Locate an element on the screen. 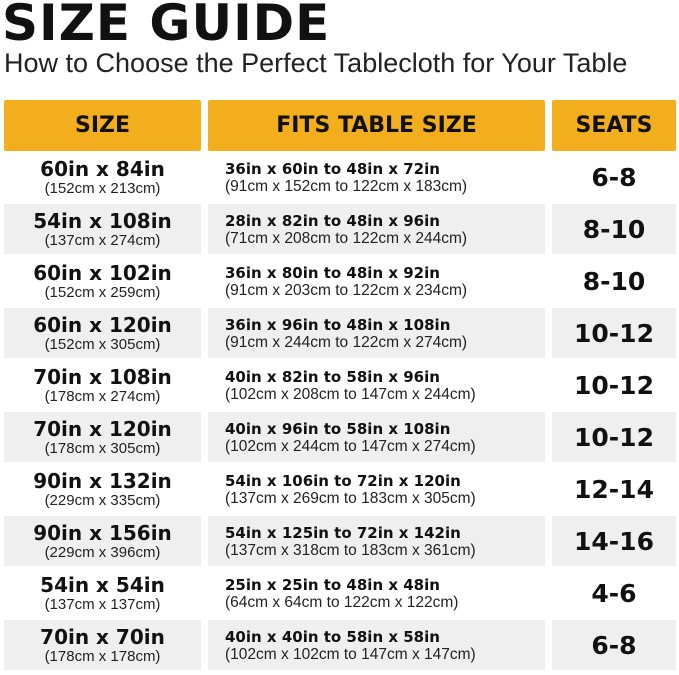 The height and width of the screenshot is (675, 679). header-seats: SEATS is located at coordinates (614, 125).